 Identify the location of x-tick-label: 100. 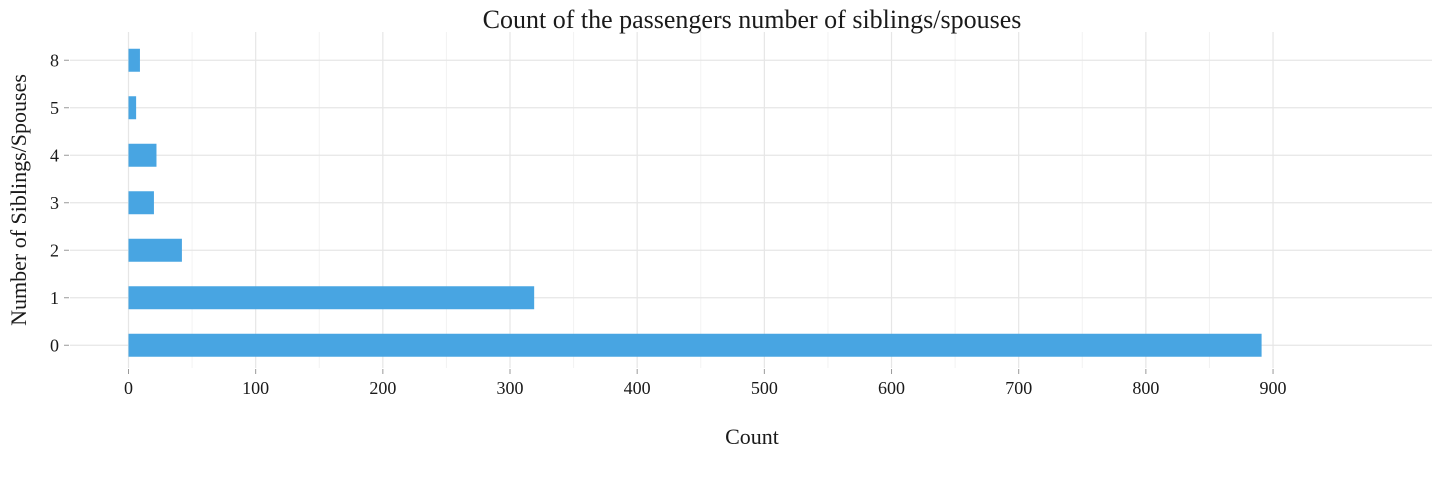
(255, 388).